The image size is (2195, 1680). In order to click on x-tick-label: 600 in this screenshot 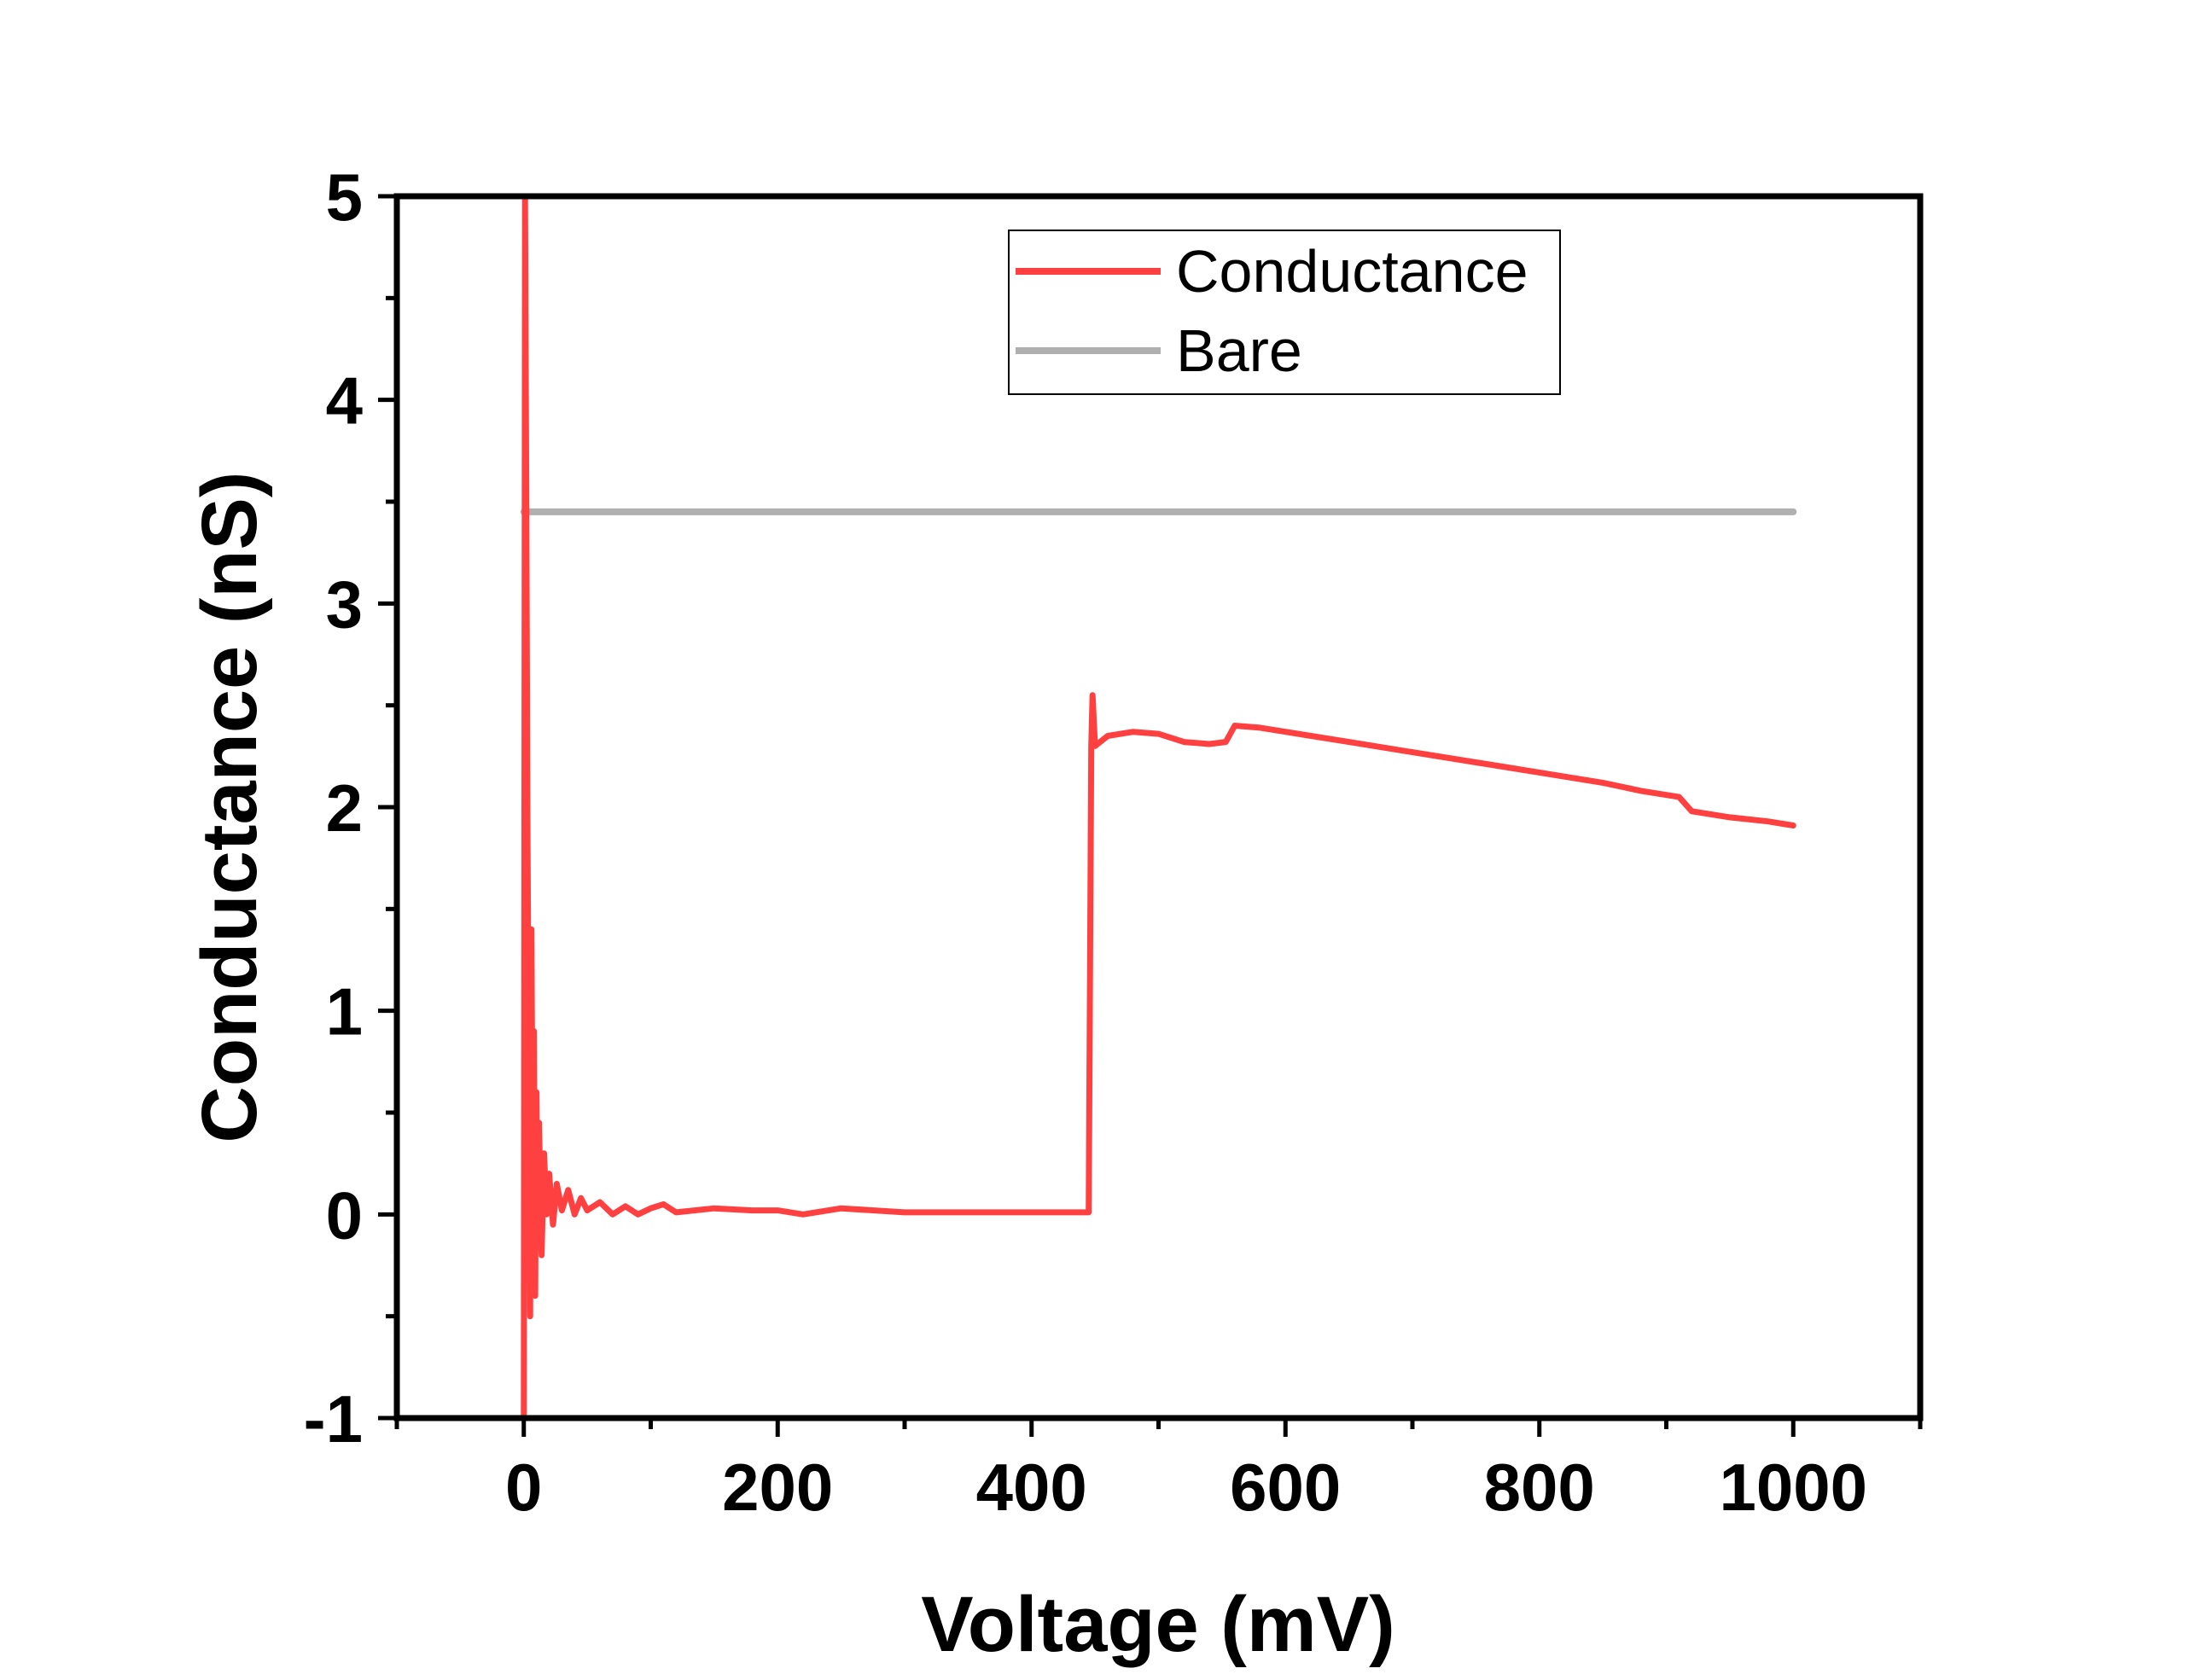, I will do `click(1285, 1488)`.